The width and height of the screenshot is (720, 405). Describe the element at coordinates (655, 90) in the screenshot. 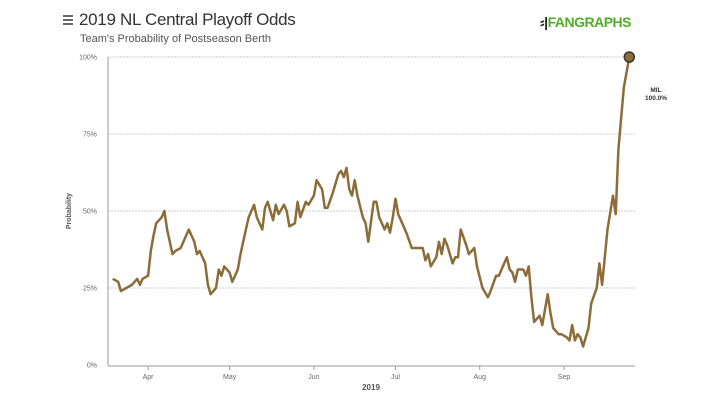

I see `series-name-label: MIL` at that location.